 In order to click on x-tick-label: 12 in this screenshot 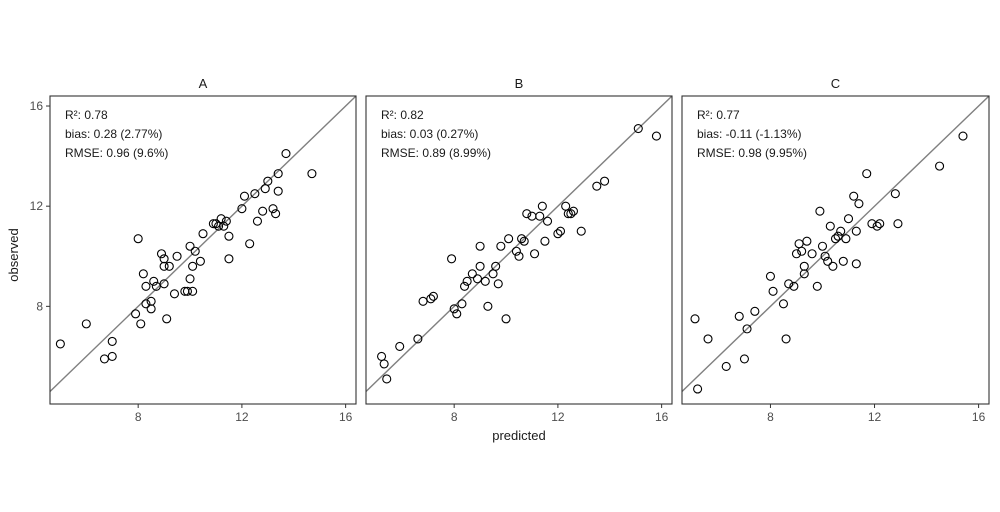, I will do `click(558, 417)`.